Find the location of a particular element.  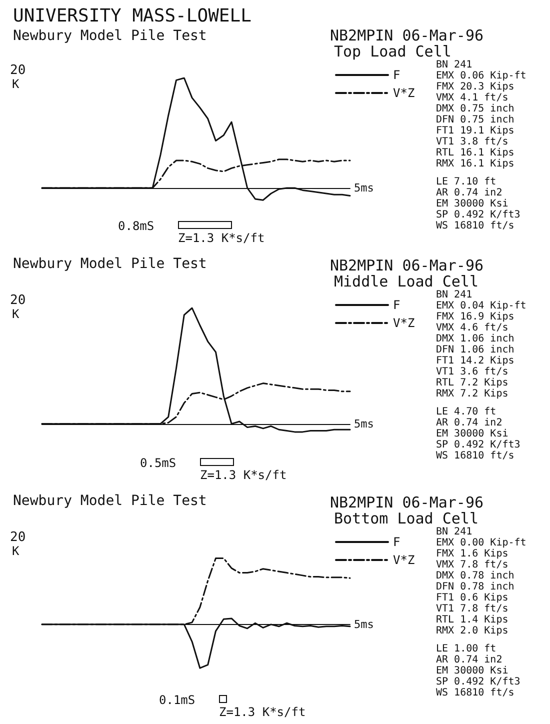

text: LE 7.10 ft is located at coordinates (466, 182).